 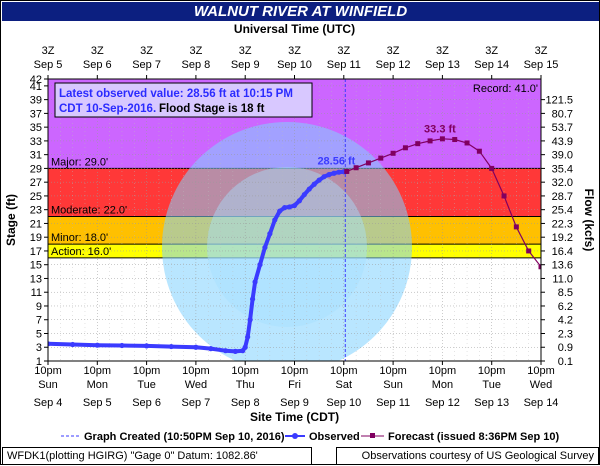 What do you see at coordinates (559, 101) in the screenshot?
I see `right-tick-label: 121.5` at bounding box center [559, 101].